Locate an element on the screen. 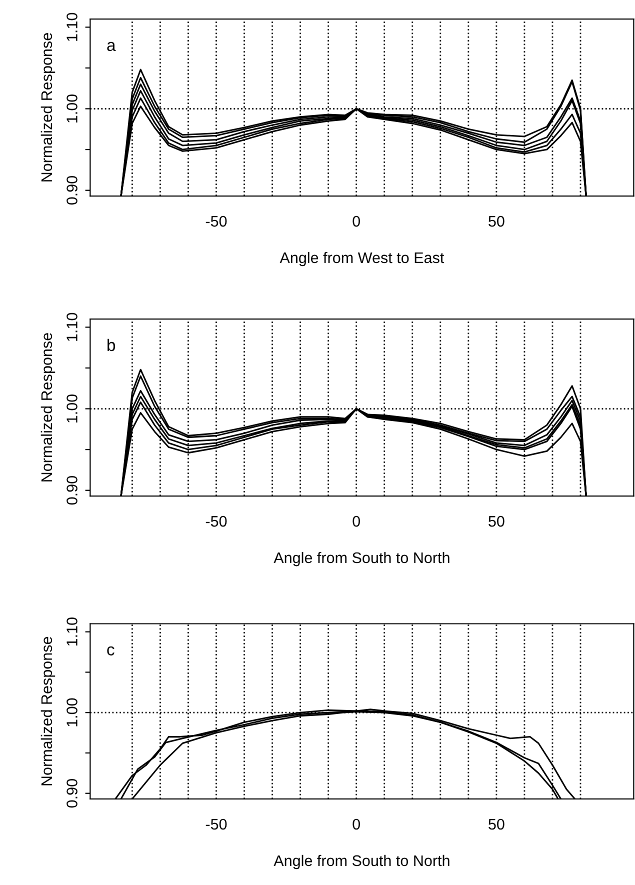 The image size is (635, 885). x-axis-title: Angle from West to East is located at coordinates (362, 259).